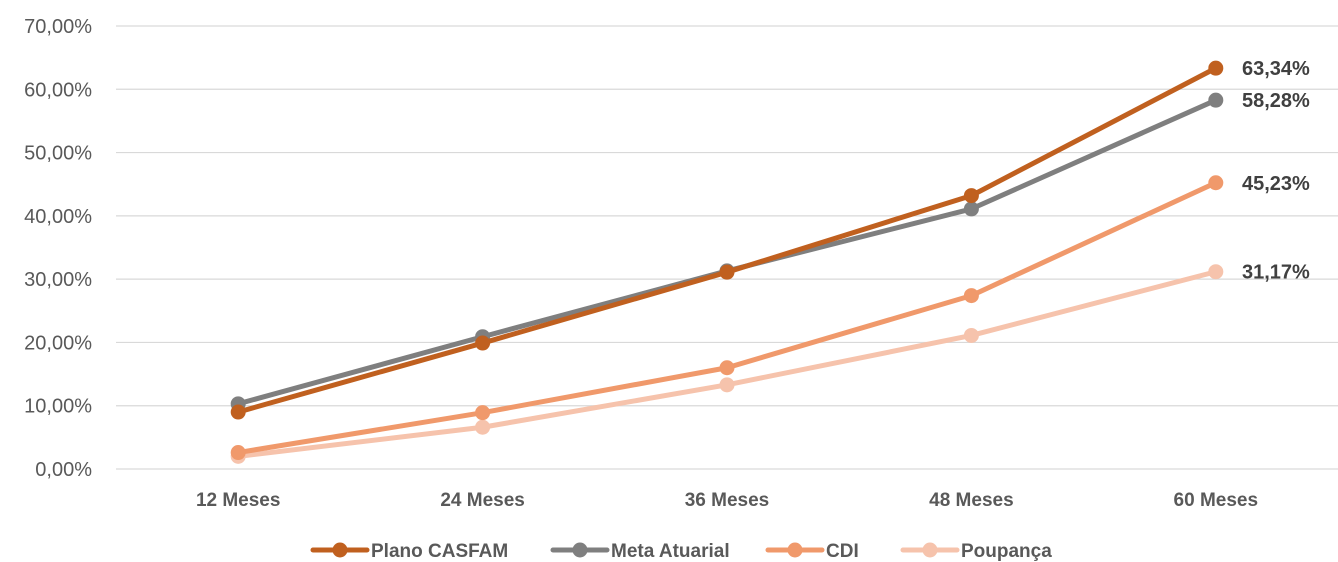 The height and width of the screenshot is (562, 1338). What do you see at coordinates (58, 343) in the screenshot?
I see `y-tick-label: 20,00%` at bounding box center [58, 343].